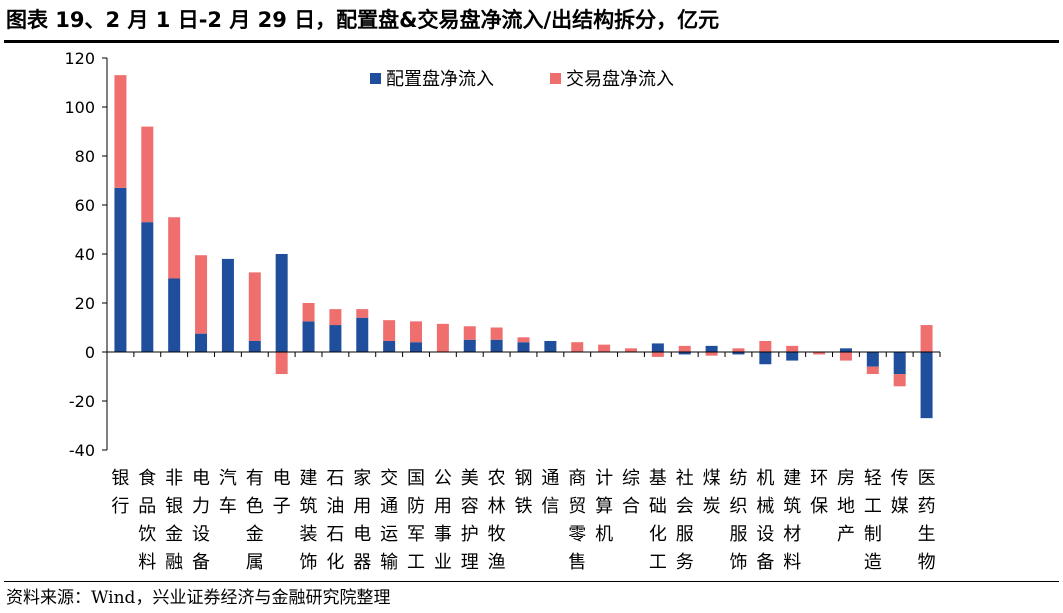  I want to click on category-label: 建筑装饰, so click(309, 520).